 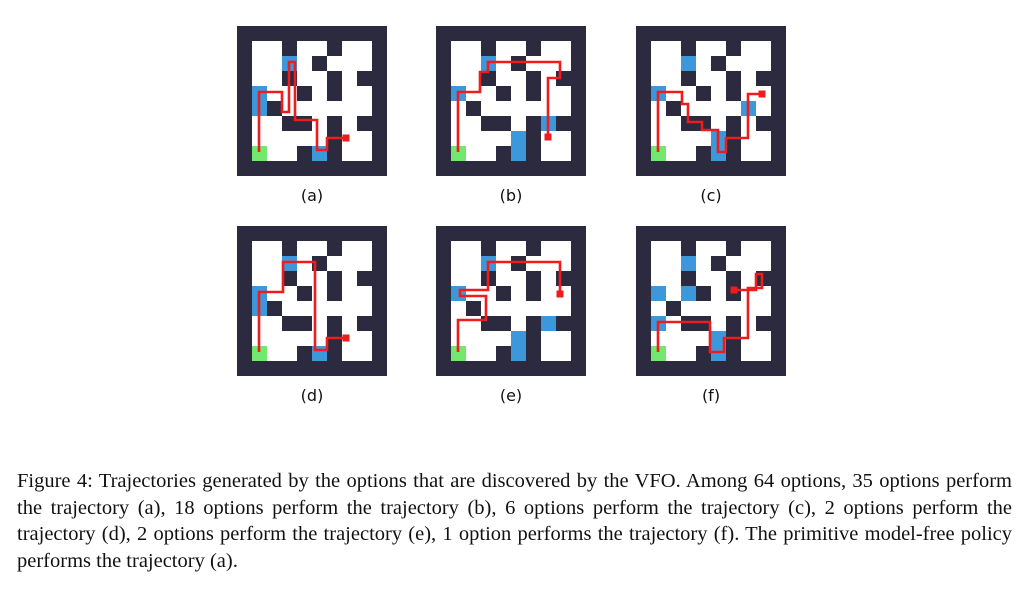 I want to click on maze-a, so click(x=312, y=101).